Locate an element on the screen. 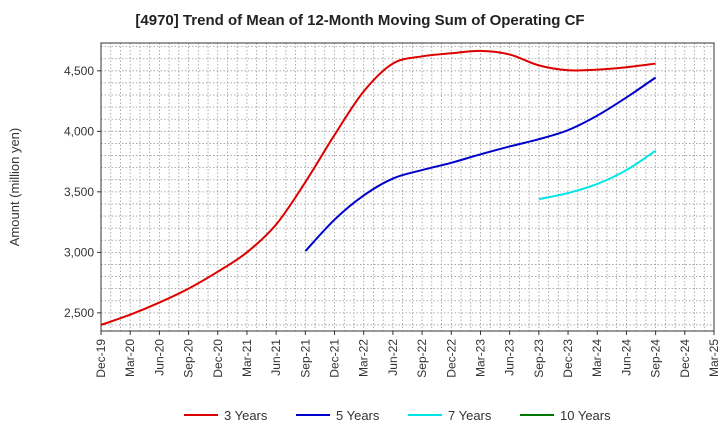 Image resolution: width=720 pixels, height=440 pixels. x-tick-label: Mar-20 is located at coordinates (130, 358).